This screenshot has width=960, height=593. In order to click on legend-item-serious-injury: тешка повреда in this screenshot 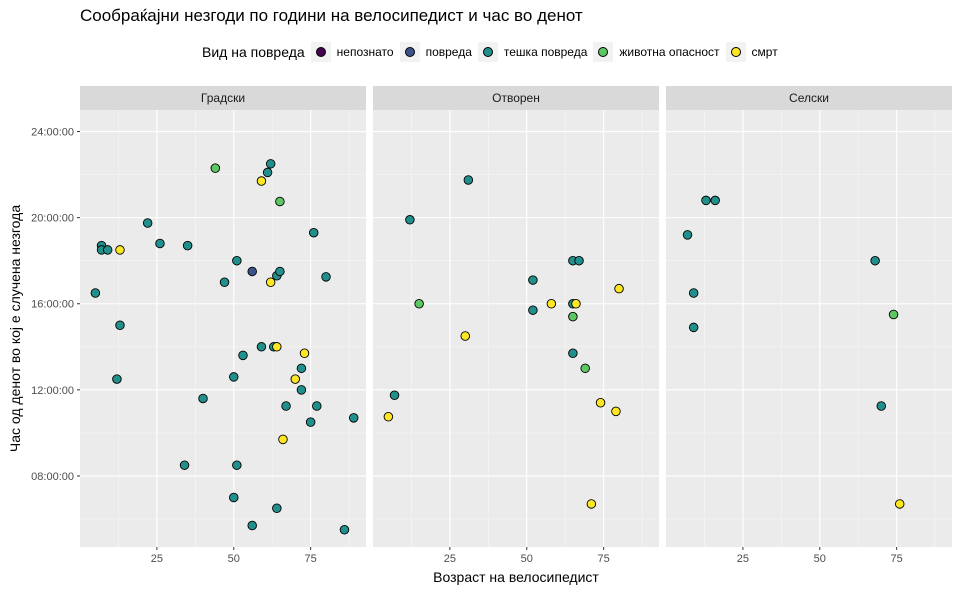, I will do `click(532, 52)`.